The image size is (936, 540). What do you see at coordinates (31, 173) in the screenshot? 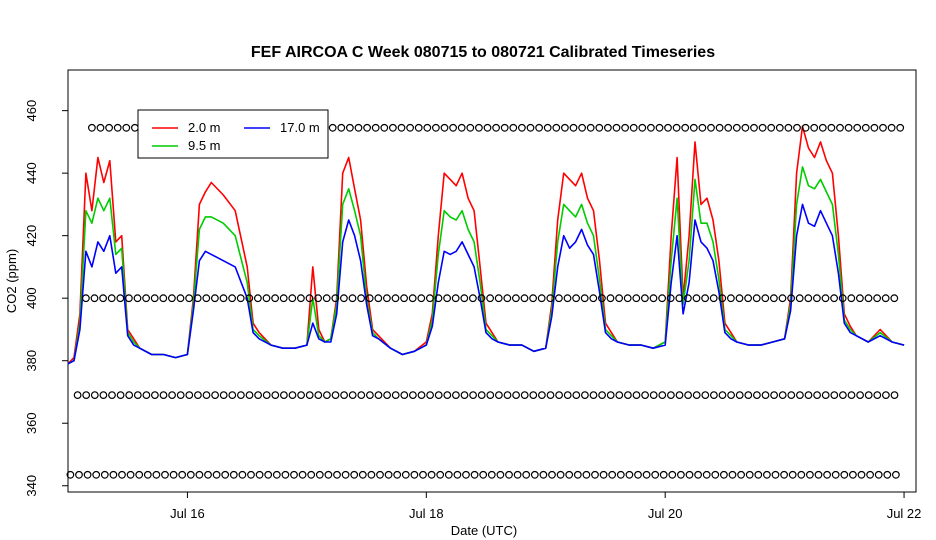
I see `y-tick-label-440: 440` at bounding box center [31, 173].